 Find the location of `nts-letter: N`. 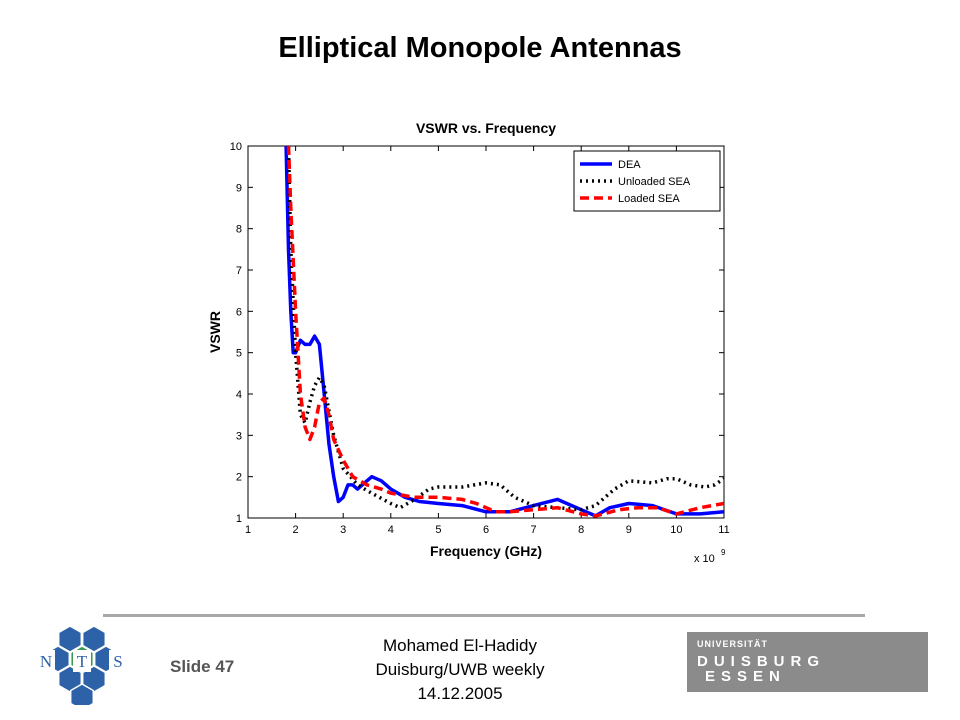

nts-letter: N is located at coordinates (46, 661).